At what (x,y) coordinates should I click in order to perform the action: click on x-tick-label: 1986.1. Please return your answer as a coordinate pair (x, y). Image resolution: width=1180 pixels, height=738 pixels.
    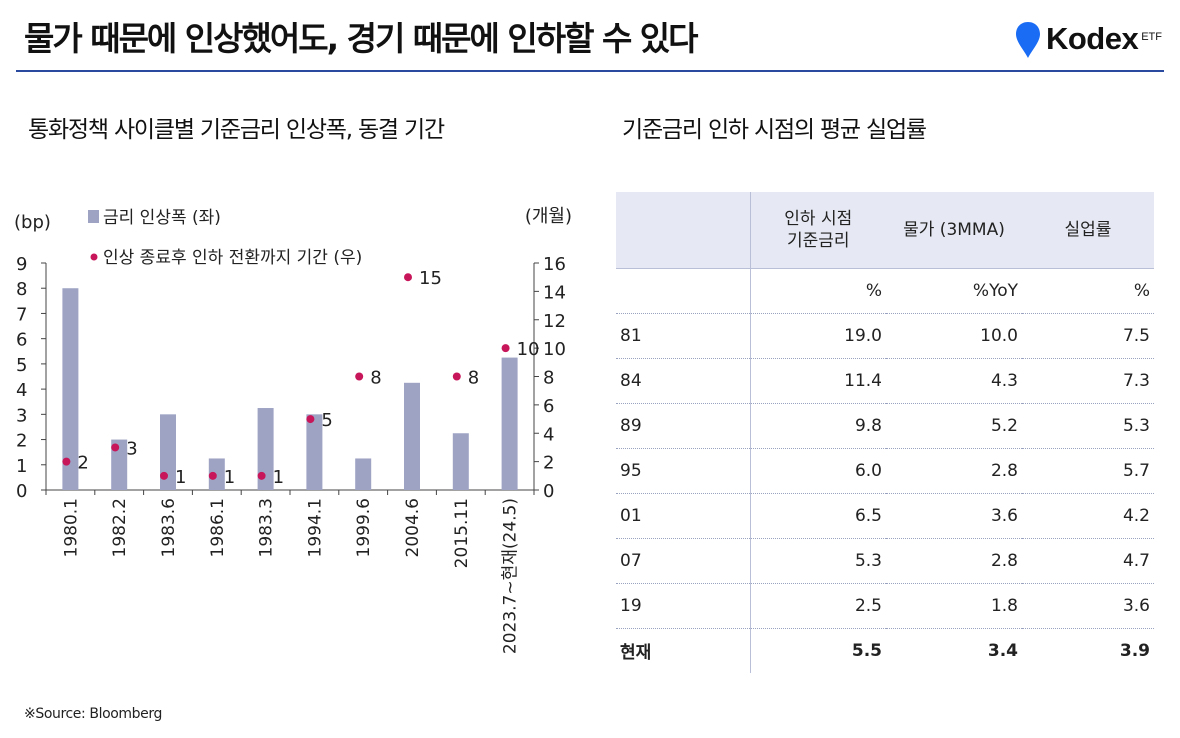
    Looking at the image, I should click on (218, 527).